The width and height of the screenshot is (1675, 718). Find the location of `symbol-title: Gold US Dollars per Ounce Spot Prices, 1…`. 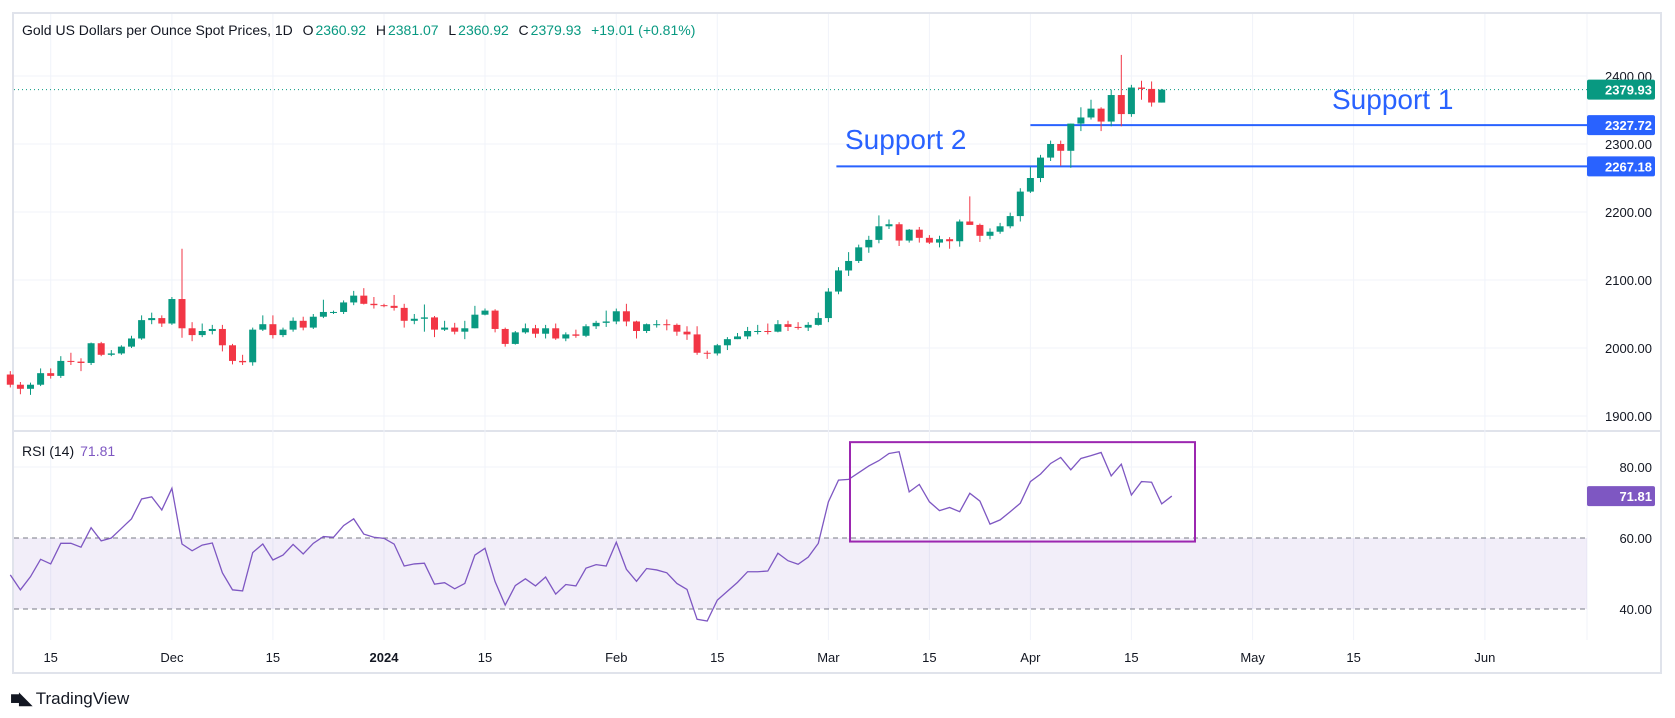

symbol-title: Gold US Dollars per Ounce Spot Prices, 1… is located at coordinates (157, 30).